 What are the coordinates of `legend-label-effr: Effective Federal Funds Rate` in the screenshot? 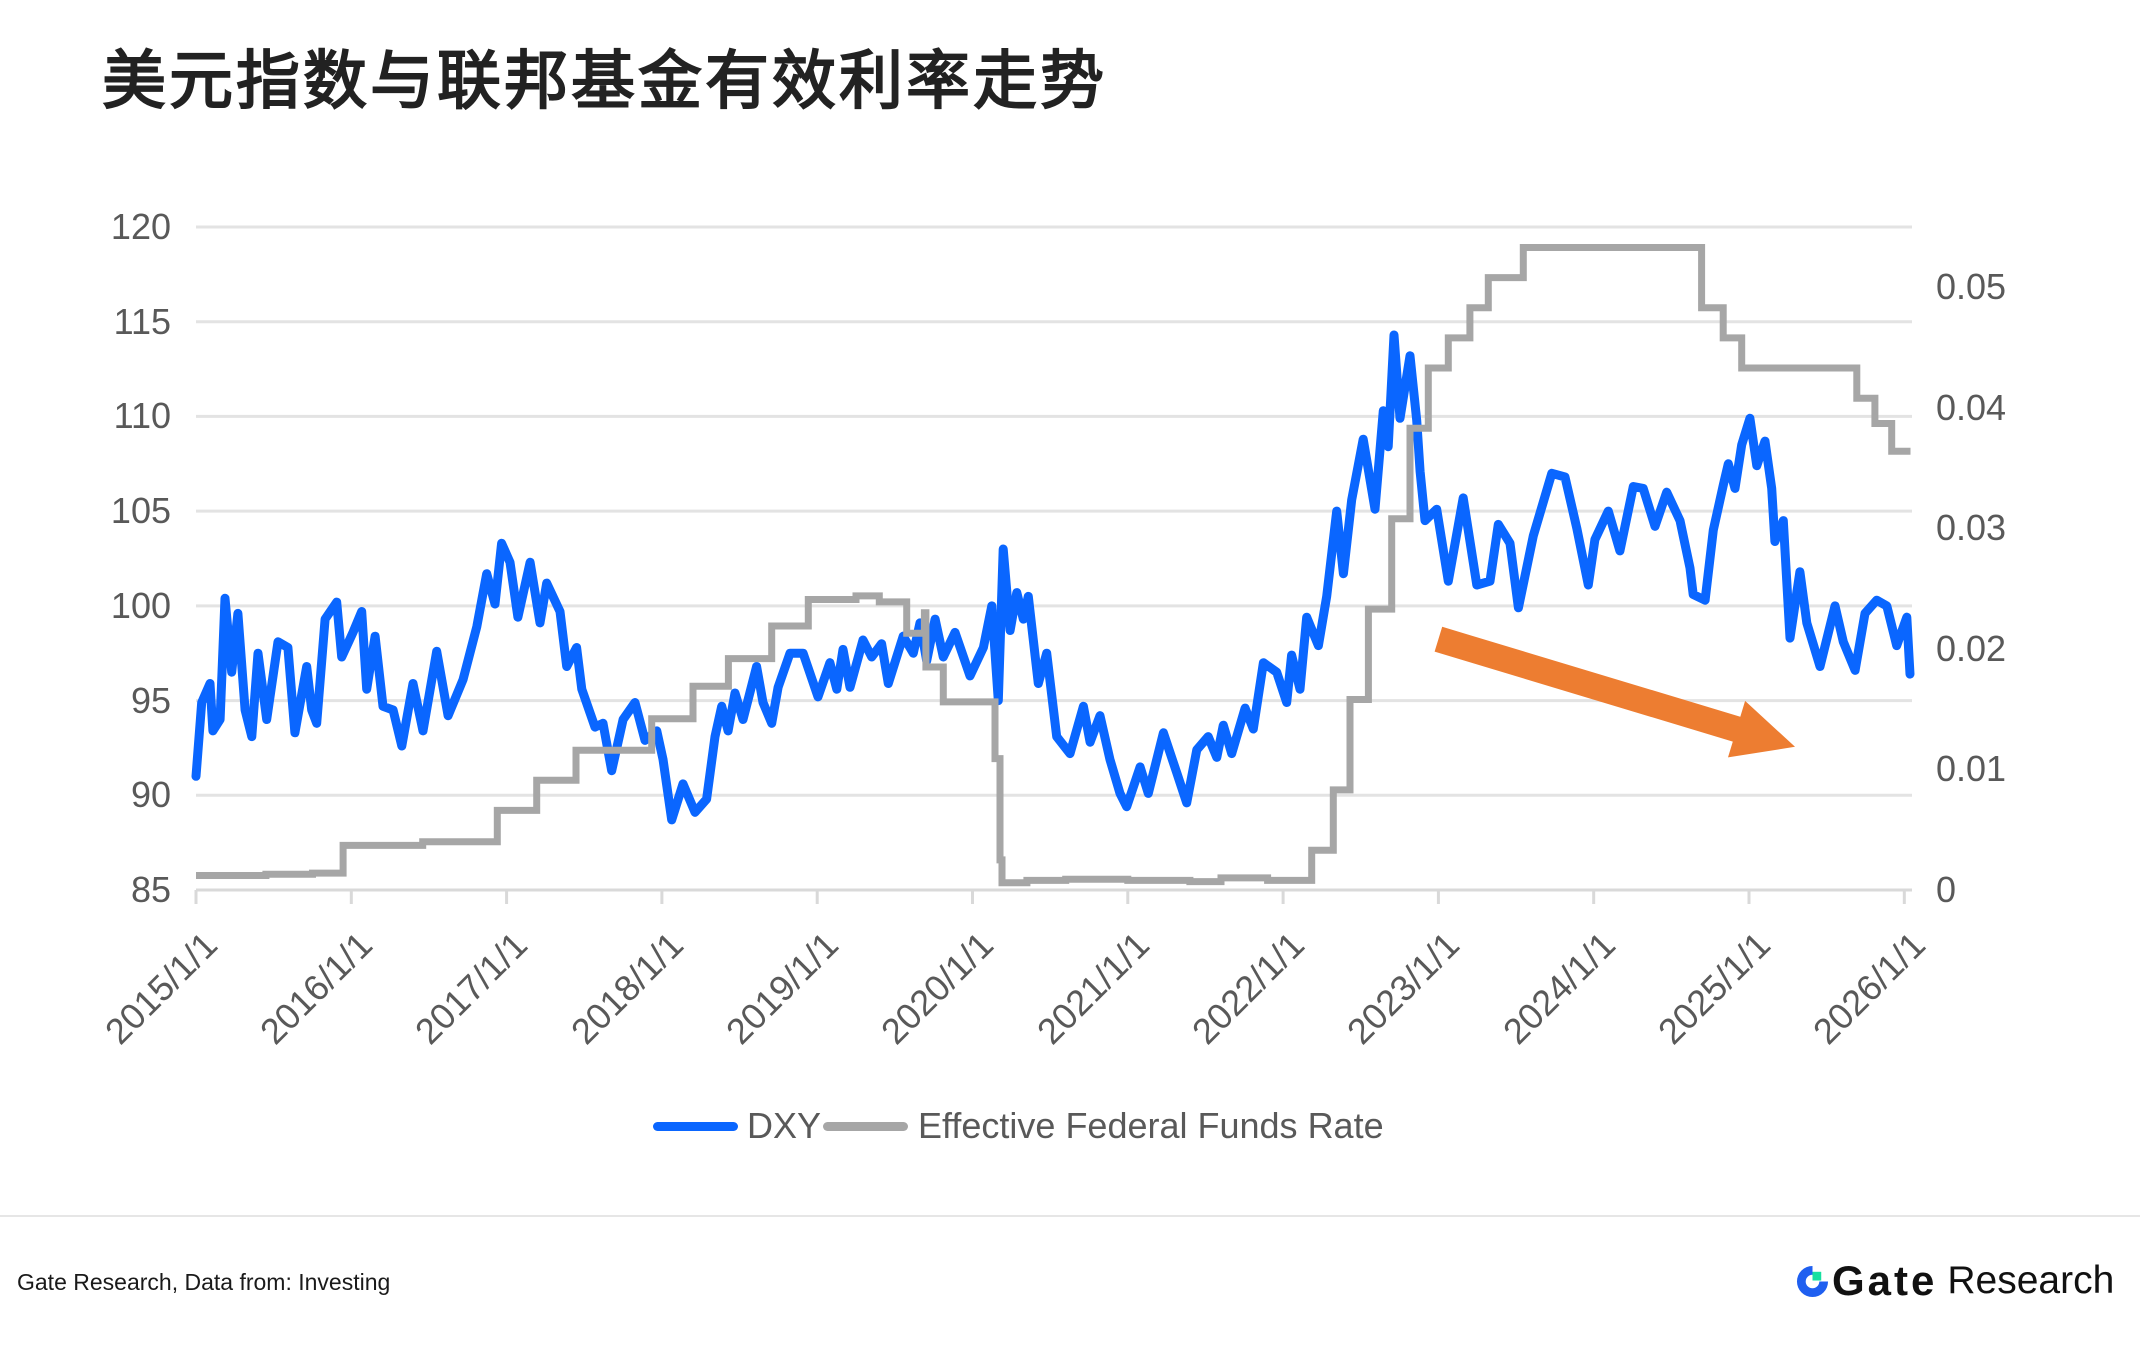 It's located at (1151, 1125).